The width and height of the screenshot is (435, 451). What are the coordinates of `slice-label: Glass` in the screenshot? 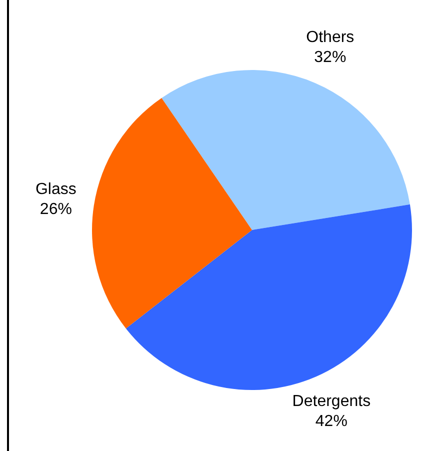 It's located at (55, 189).